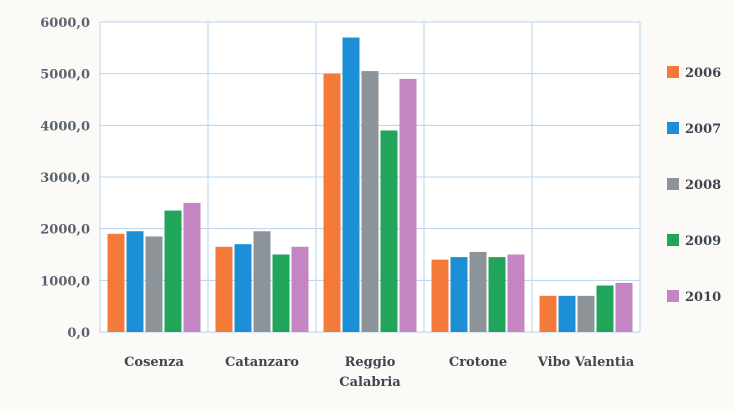 This screenshot has width=735, height=411. Describe the element at coordinates (65, 126) in the screenshot. I see `y-tick-label: 4000,0` at that location.